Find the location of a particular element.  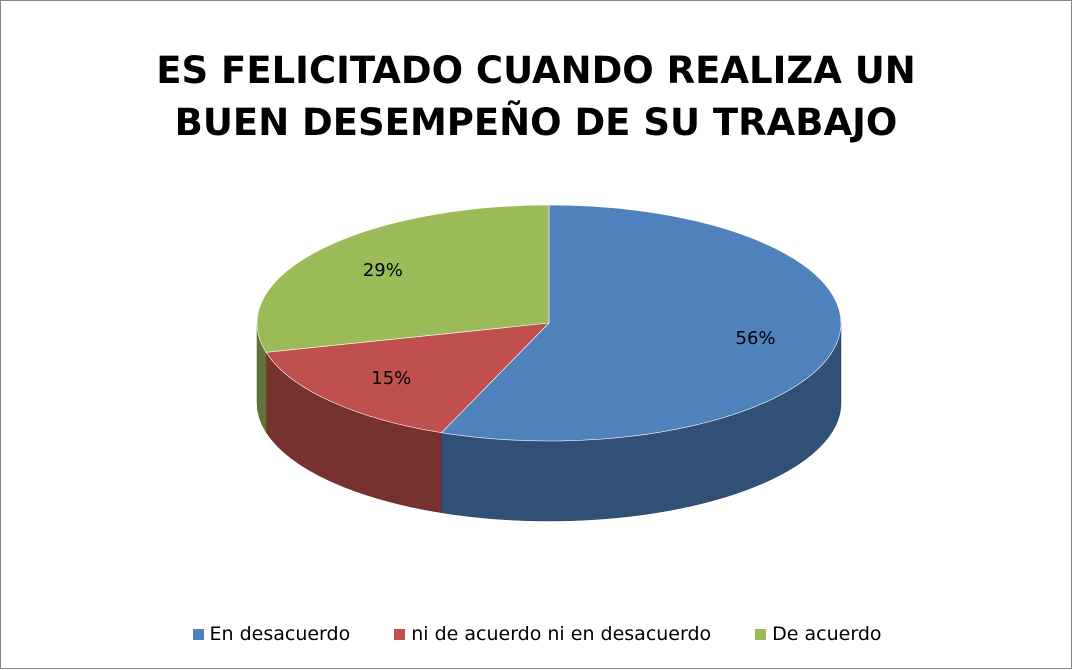

data-label: 15% is located at coordinates (391, 378).